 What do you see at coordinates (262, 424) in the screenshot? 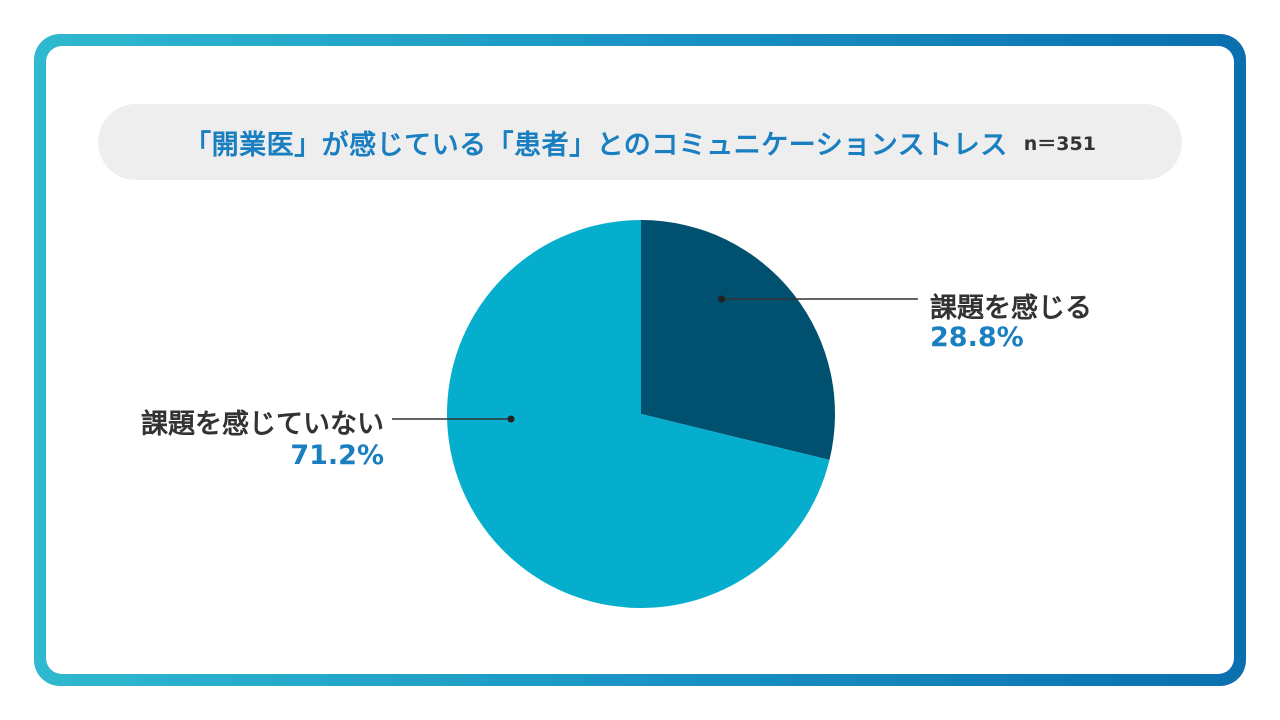
I see `slice-label-no-issue: 課題を感じていない` at bounding box center [262, 424].